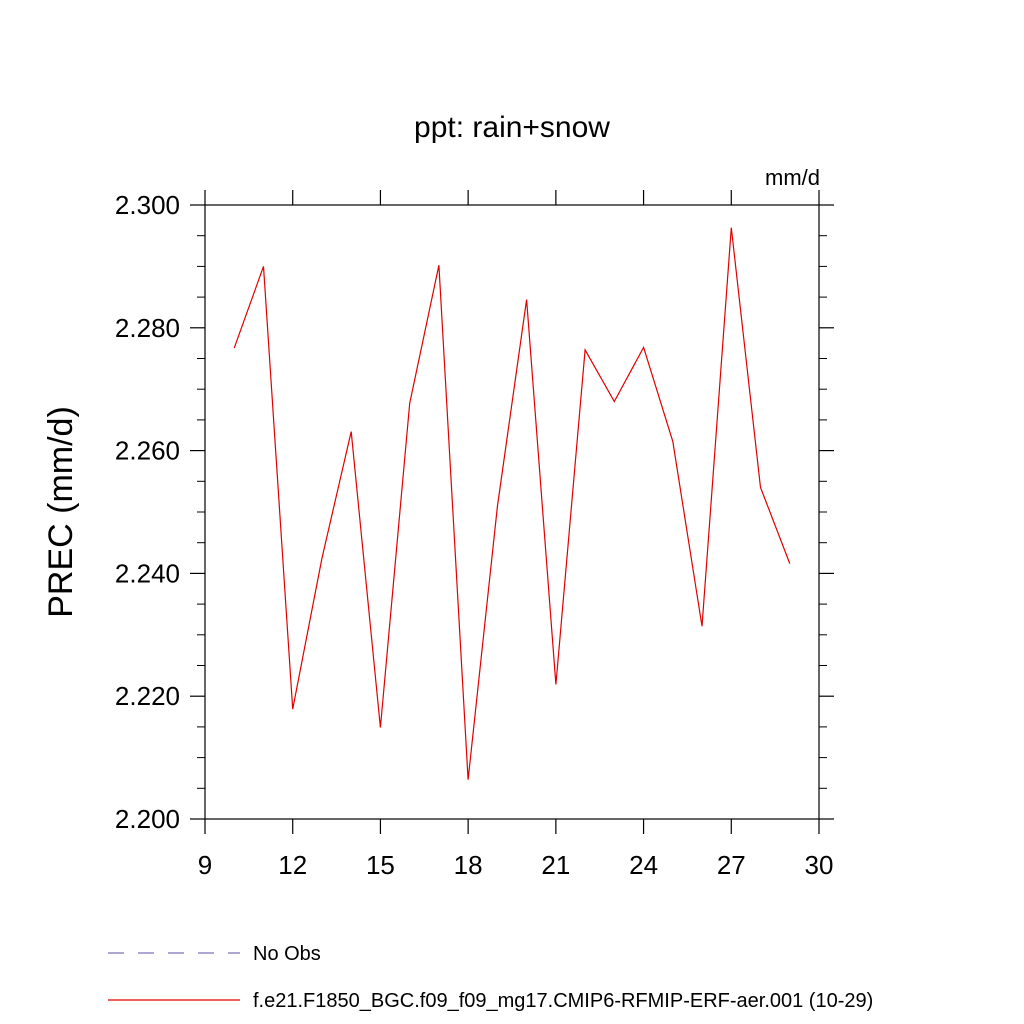 The width and height of the screenshot is (1024, 1024). Describe the element at coordinates (516, 865) in the screenshot. I see `x-tick-labels: 9 12 15 18 21 24 27 30` at that location.